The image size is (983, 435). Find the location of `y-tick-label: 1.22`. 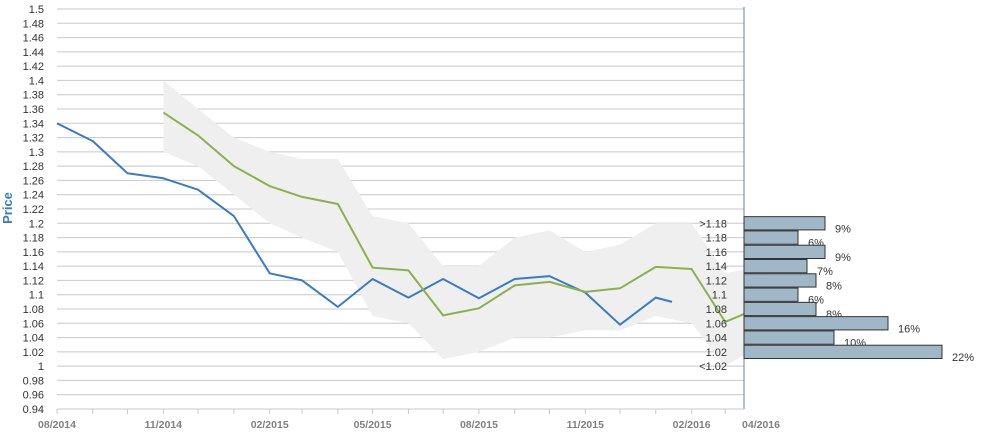

y-tick-label: 1.22 is located at coordinates (33, 210).